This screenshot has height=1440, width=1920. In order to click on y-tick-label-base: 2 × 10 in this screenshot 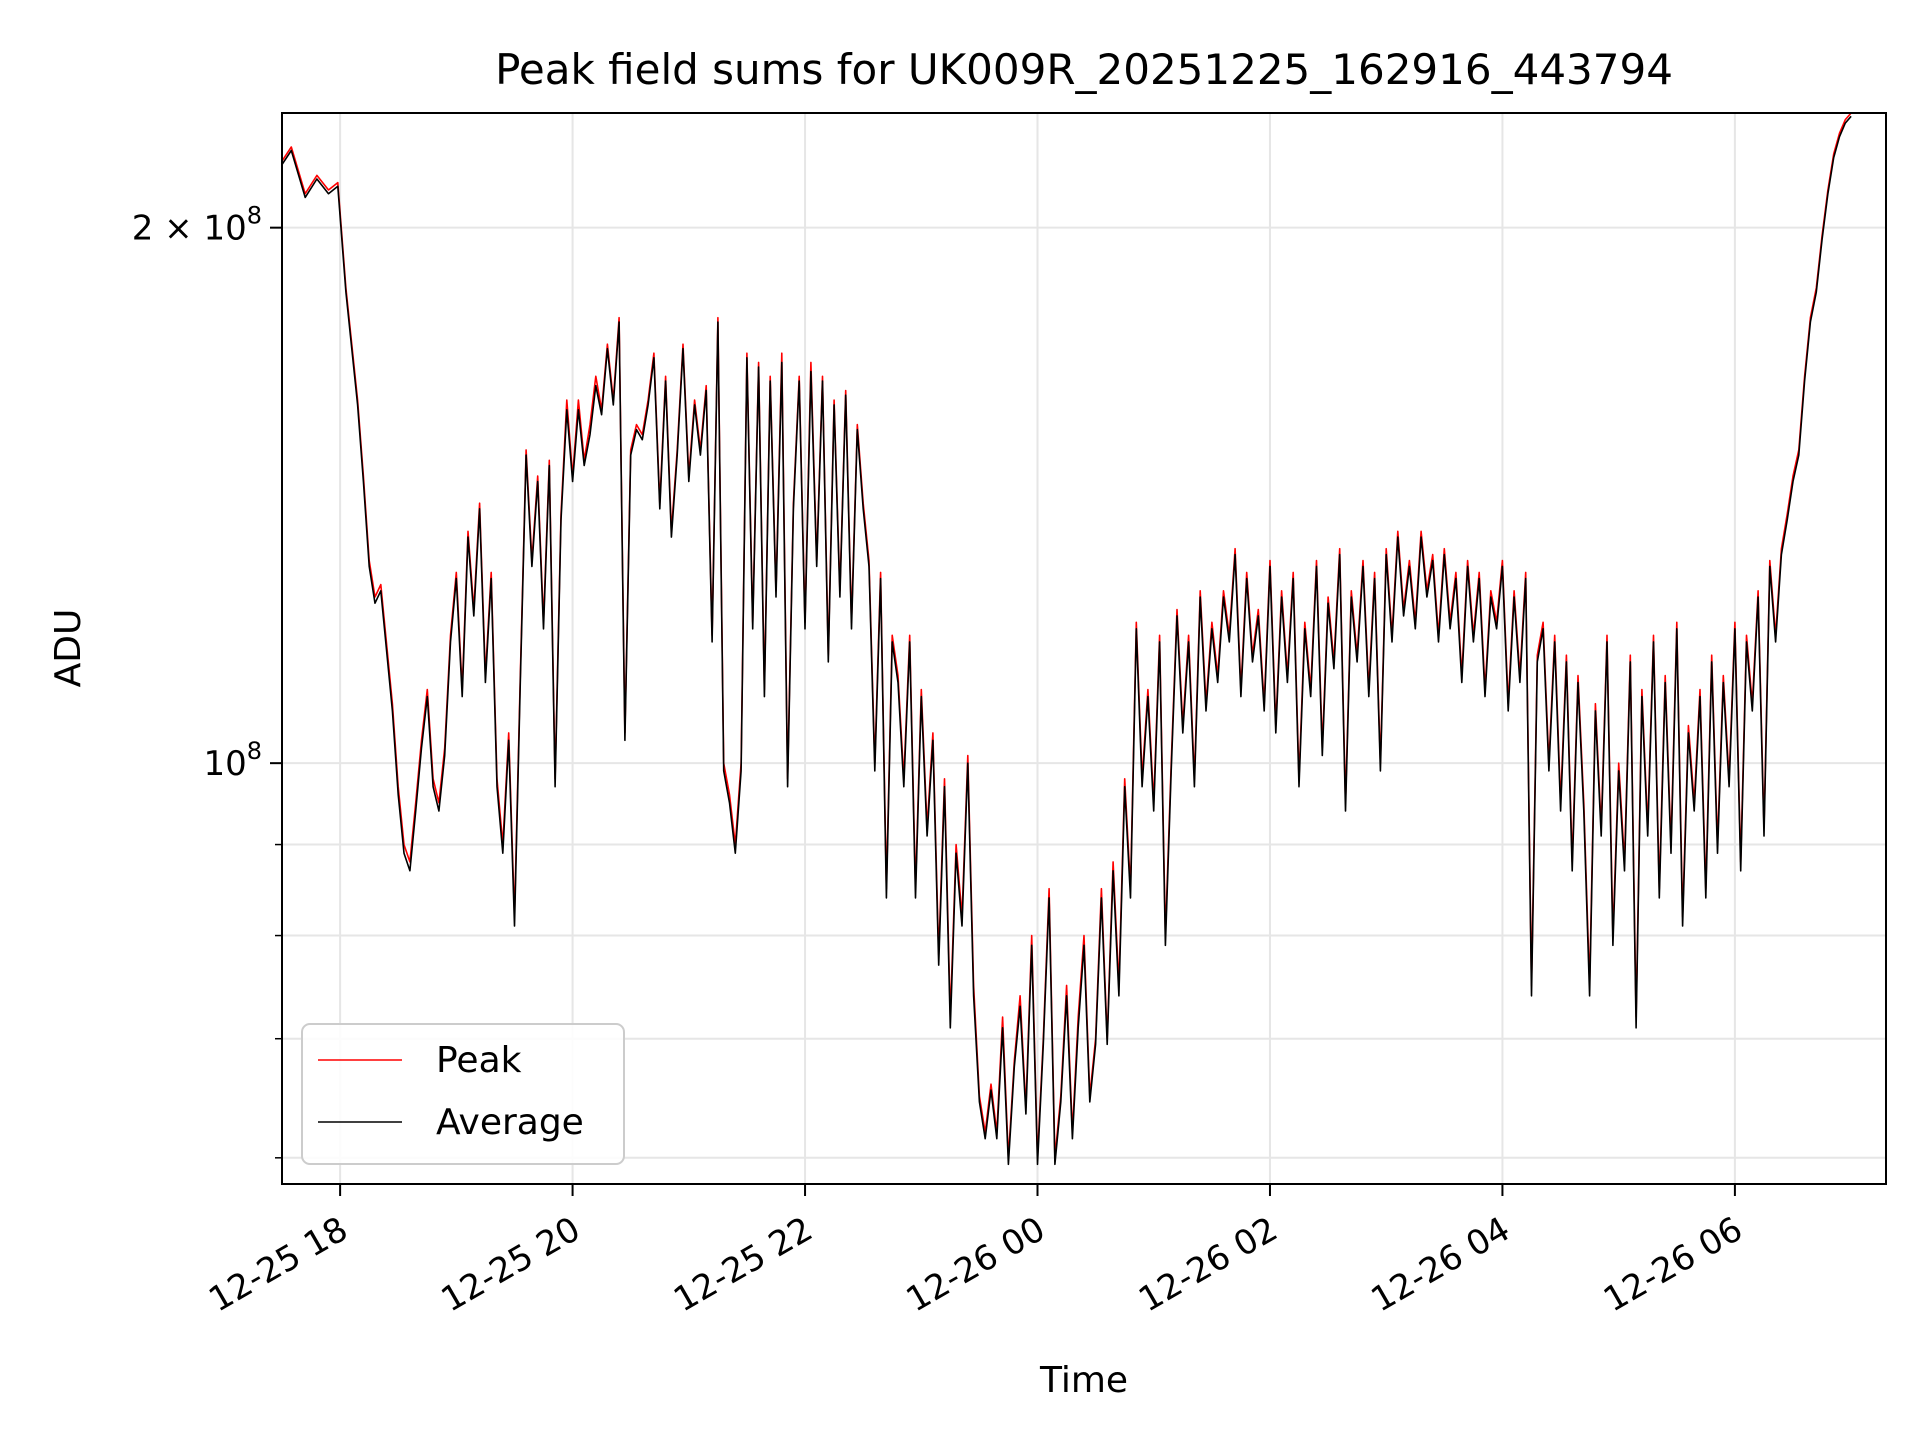, I will do `click(189, 229)`.